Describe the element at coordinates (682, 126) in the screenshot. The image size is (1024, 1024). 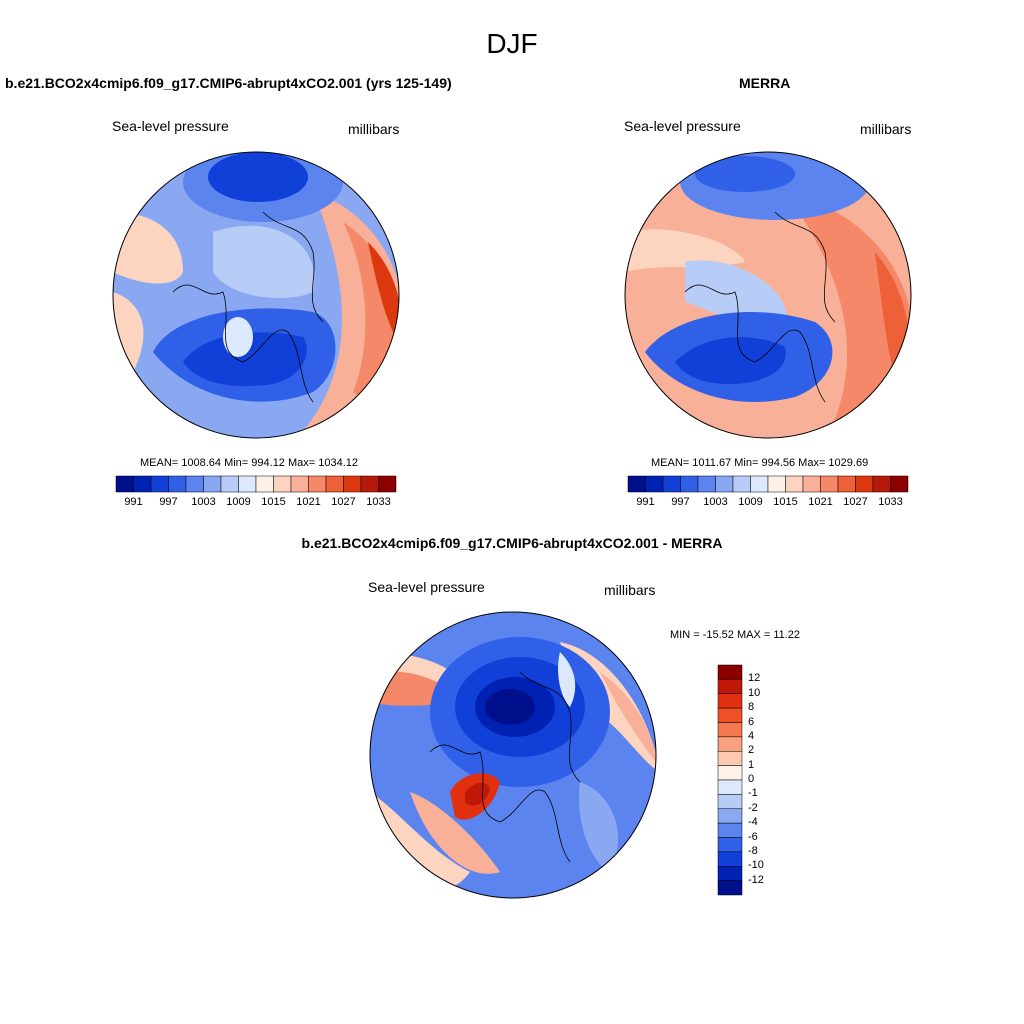
I see `panel2-variable-label: Sea-level pressure` at that location.